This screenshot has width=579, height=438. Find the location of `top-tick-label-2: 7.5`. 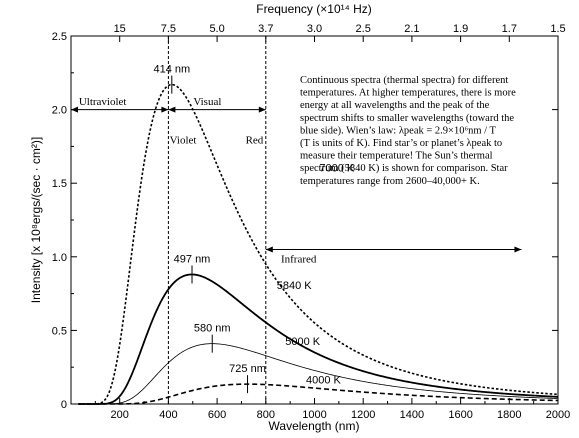

top-tick-label-2: 7.5 is located at coordinates (168, 29).